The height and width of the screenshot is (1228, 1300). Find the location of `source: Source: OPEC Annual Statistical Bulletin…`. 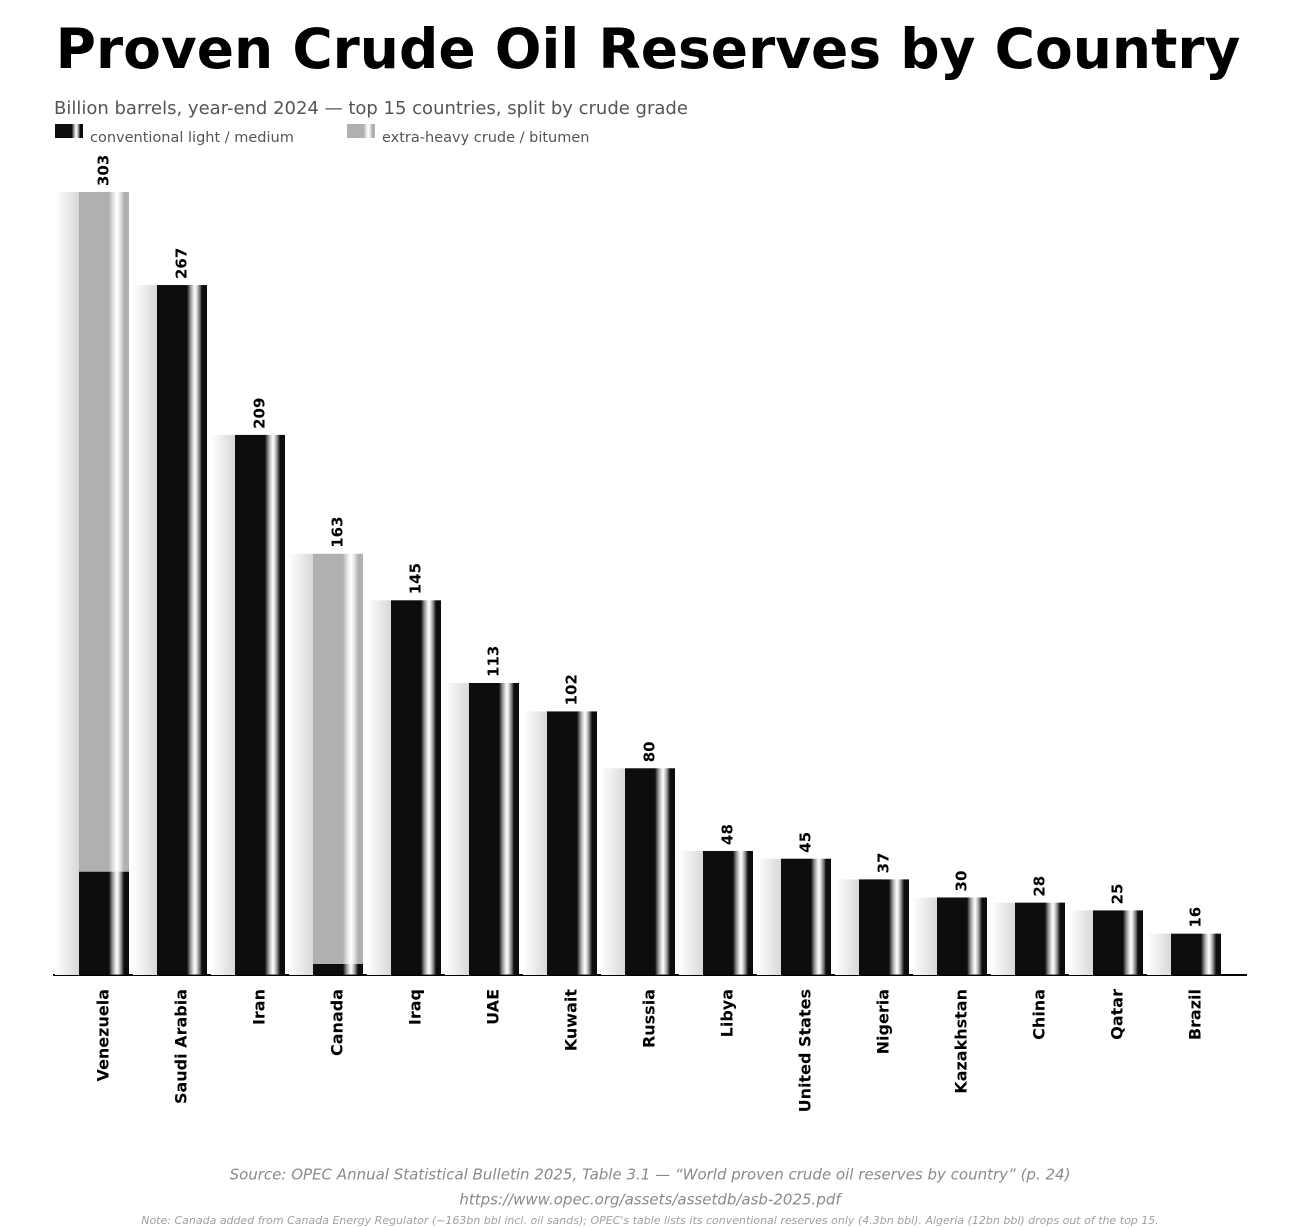

source: Source: OPEC Annual Statistical Bulletin… is located at coordinates (650, 1175).